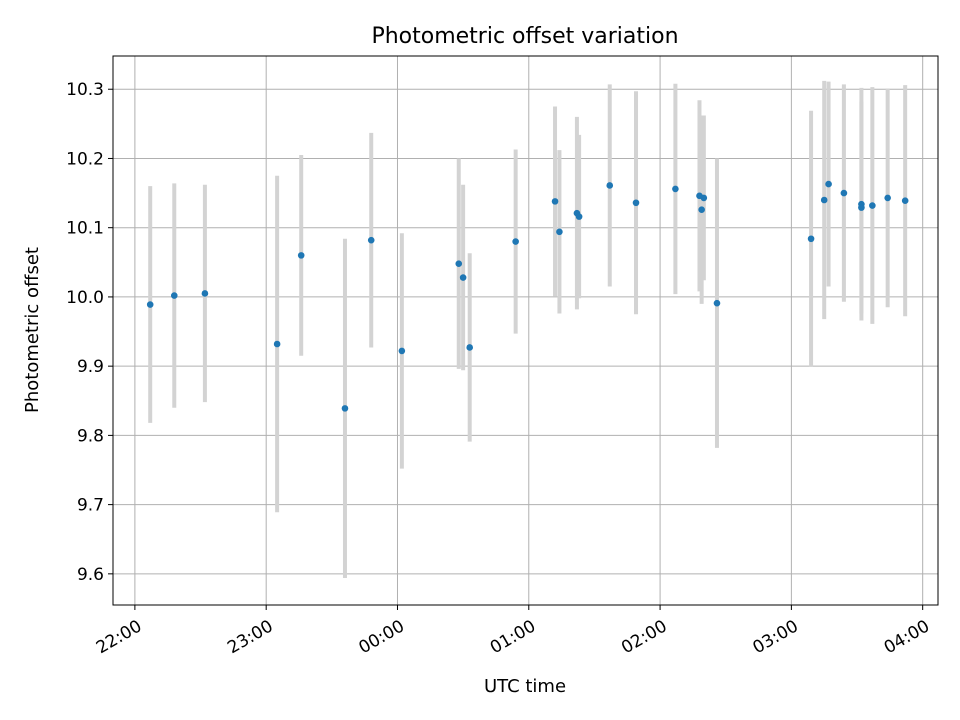  What do you see at coordinates (85, 298) in the screenshot?
I see `y-tick-label: 10.0` at bounding box center [85, 298].